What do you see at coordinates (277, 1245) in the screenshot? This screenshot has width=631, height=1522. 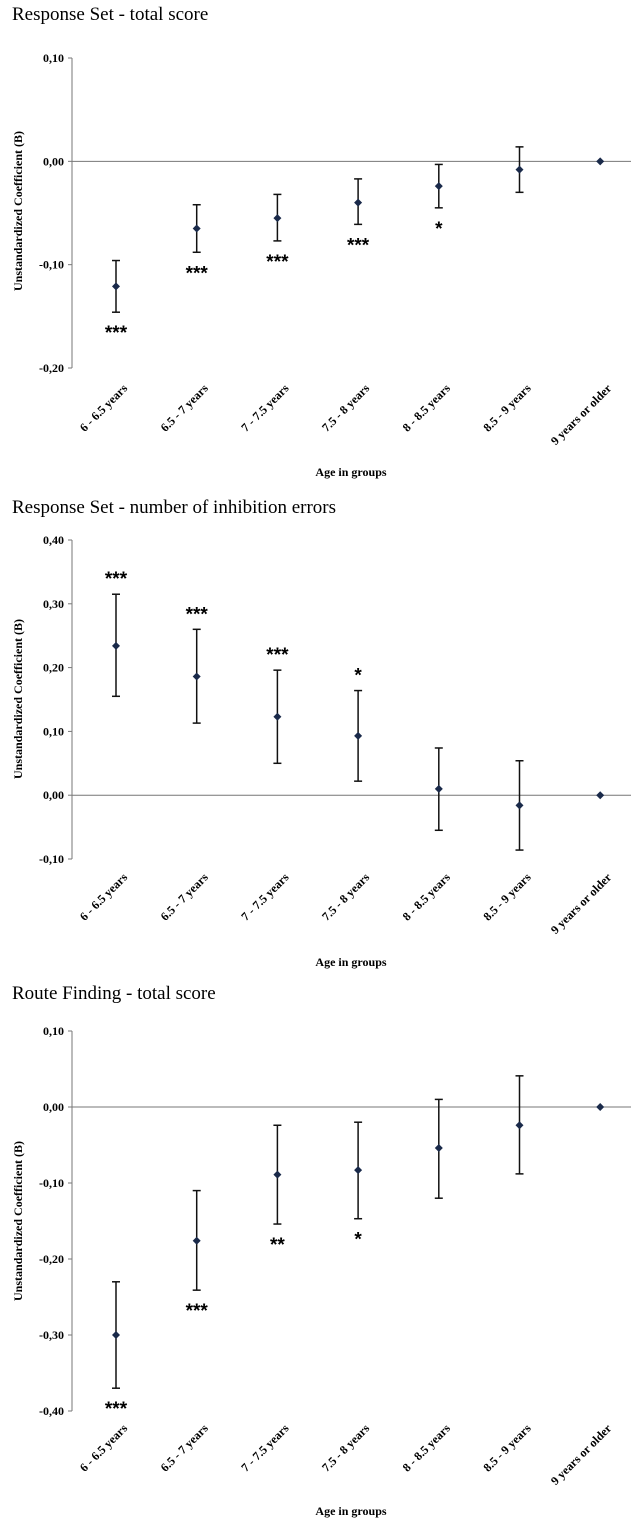 I see `significance-marker: **` at bounding box center [277, 1245].